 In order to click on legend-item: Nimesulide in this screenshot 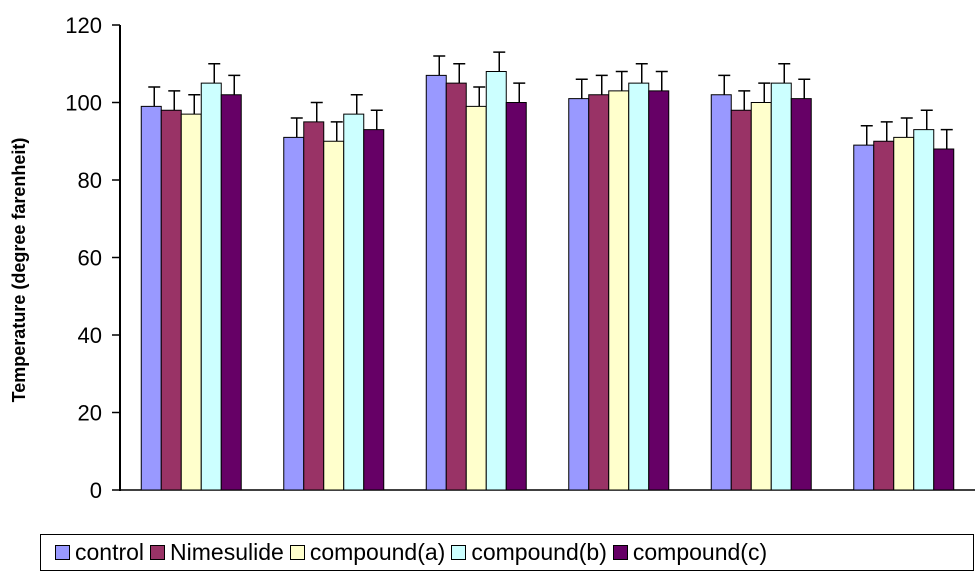, I will do `click(217, 552)`.